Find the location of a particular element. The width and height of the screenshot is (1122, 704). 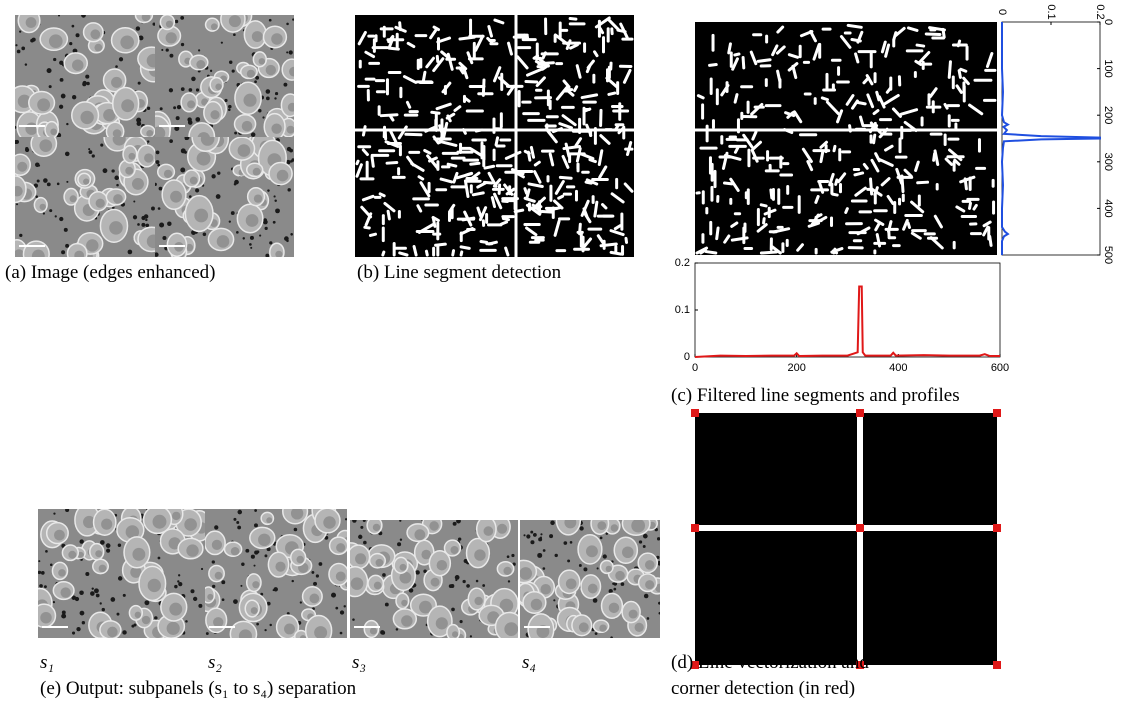

plot-frame is located at coordinates (847, 310).